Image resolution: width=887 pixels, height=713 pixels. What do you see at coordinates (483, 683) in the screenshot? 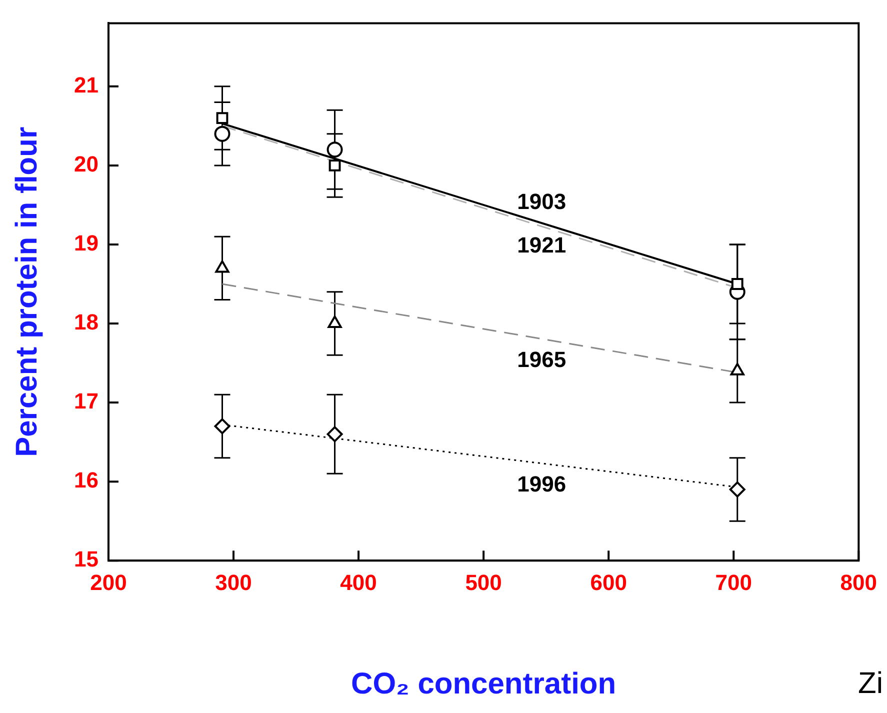
I see `x-axis-title: CO₂ concentration` at bounding box center [483, 683].